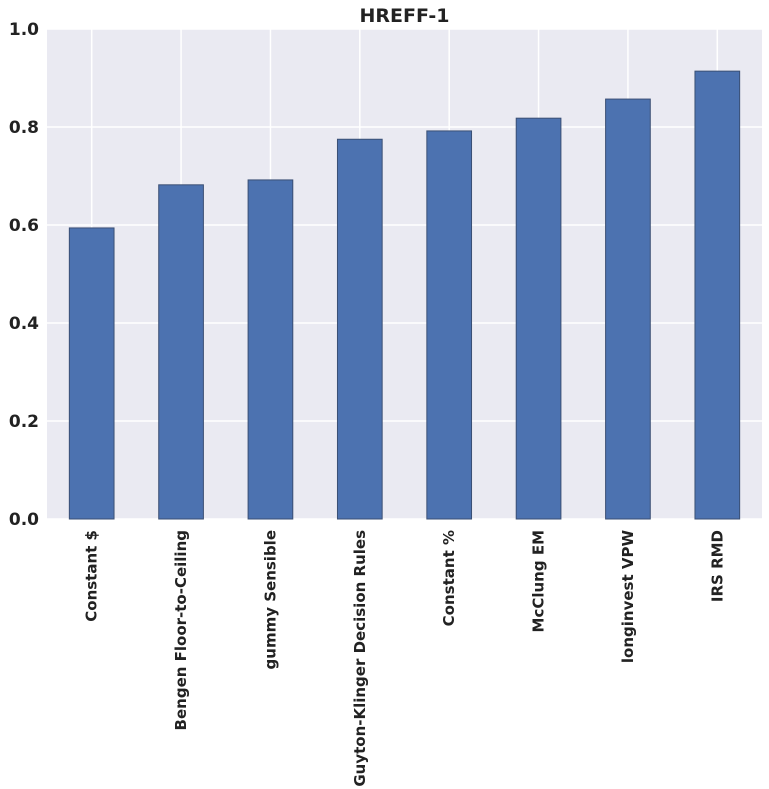  I want to click on x-tick-label: IRS RMD, so click(717, 566).